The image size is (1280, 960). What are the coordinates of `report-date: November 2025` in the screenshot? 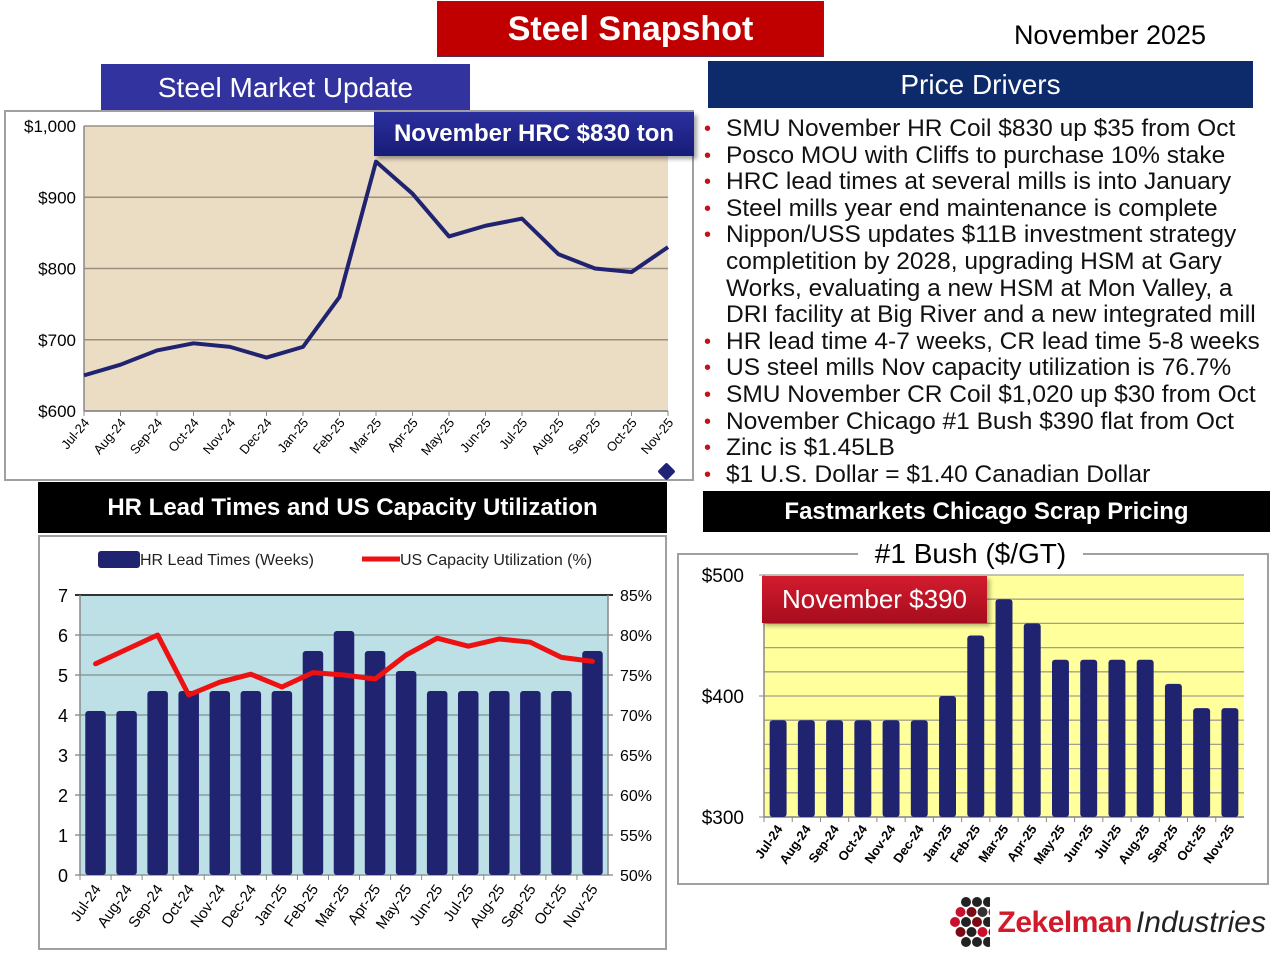 It's located at (1110, 35).